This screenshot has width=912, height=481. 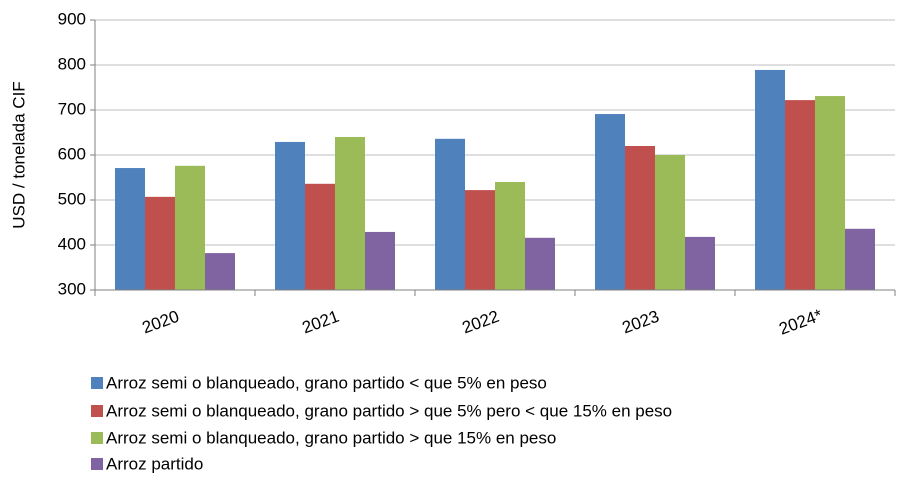 What do you see at coordinates (154, 463) in the screenshot?
I see `legend-label: Arroz partido` at bounding box center [154, 463].